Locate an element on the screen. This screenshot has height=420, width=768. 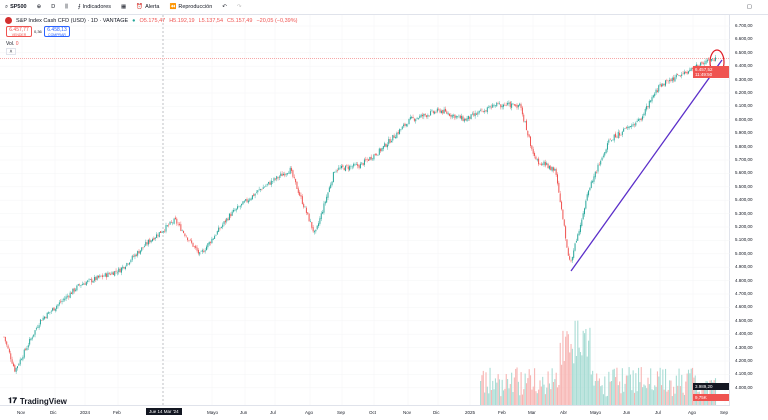
tradingview-logo: 𝟏𝟕 TradingView is located at coordinates (37, 401).